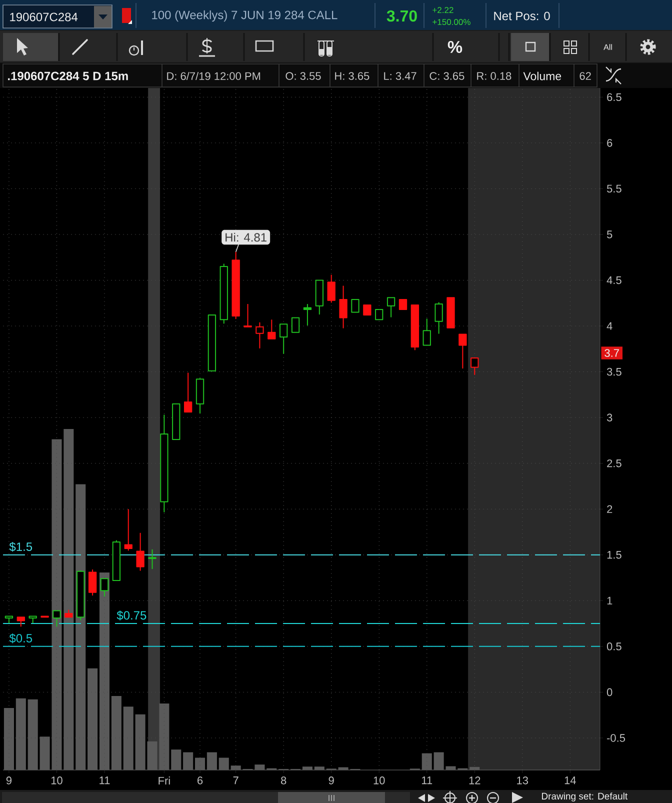 Image resolution: width=672 pixels, height=803 pixels. Describe the element at coordinates (616, 738) in the screenshot. I see `y-tick-label: -0.5` at that location.